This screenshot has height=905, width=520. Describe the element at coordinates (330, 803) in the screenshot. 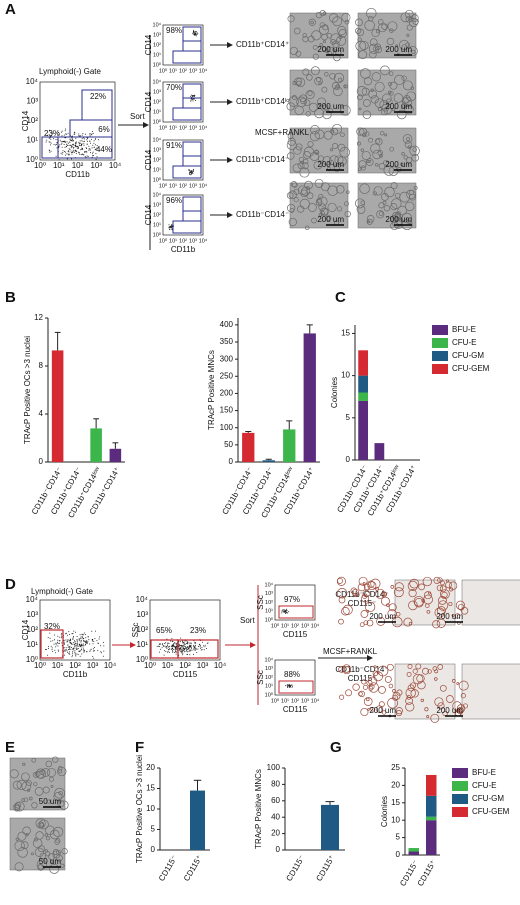

I see `error-bar` at that location.